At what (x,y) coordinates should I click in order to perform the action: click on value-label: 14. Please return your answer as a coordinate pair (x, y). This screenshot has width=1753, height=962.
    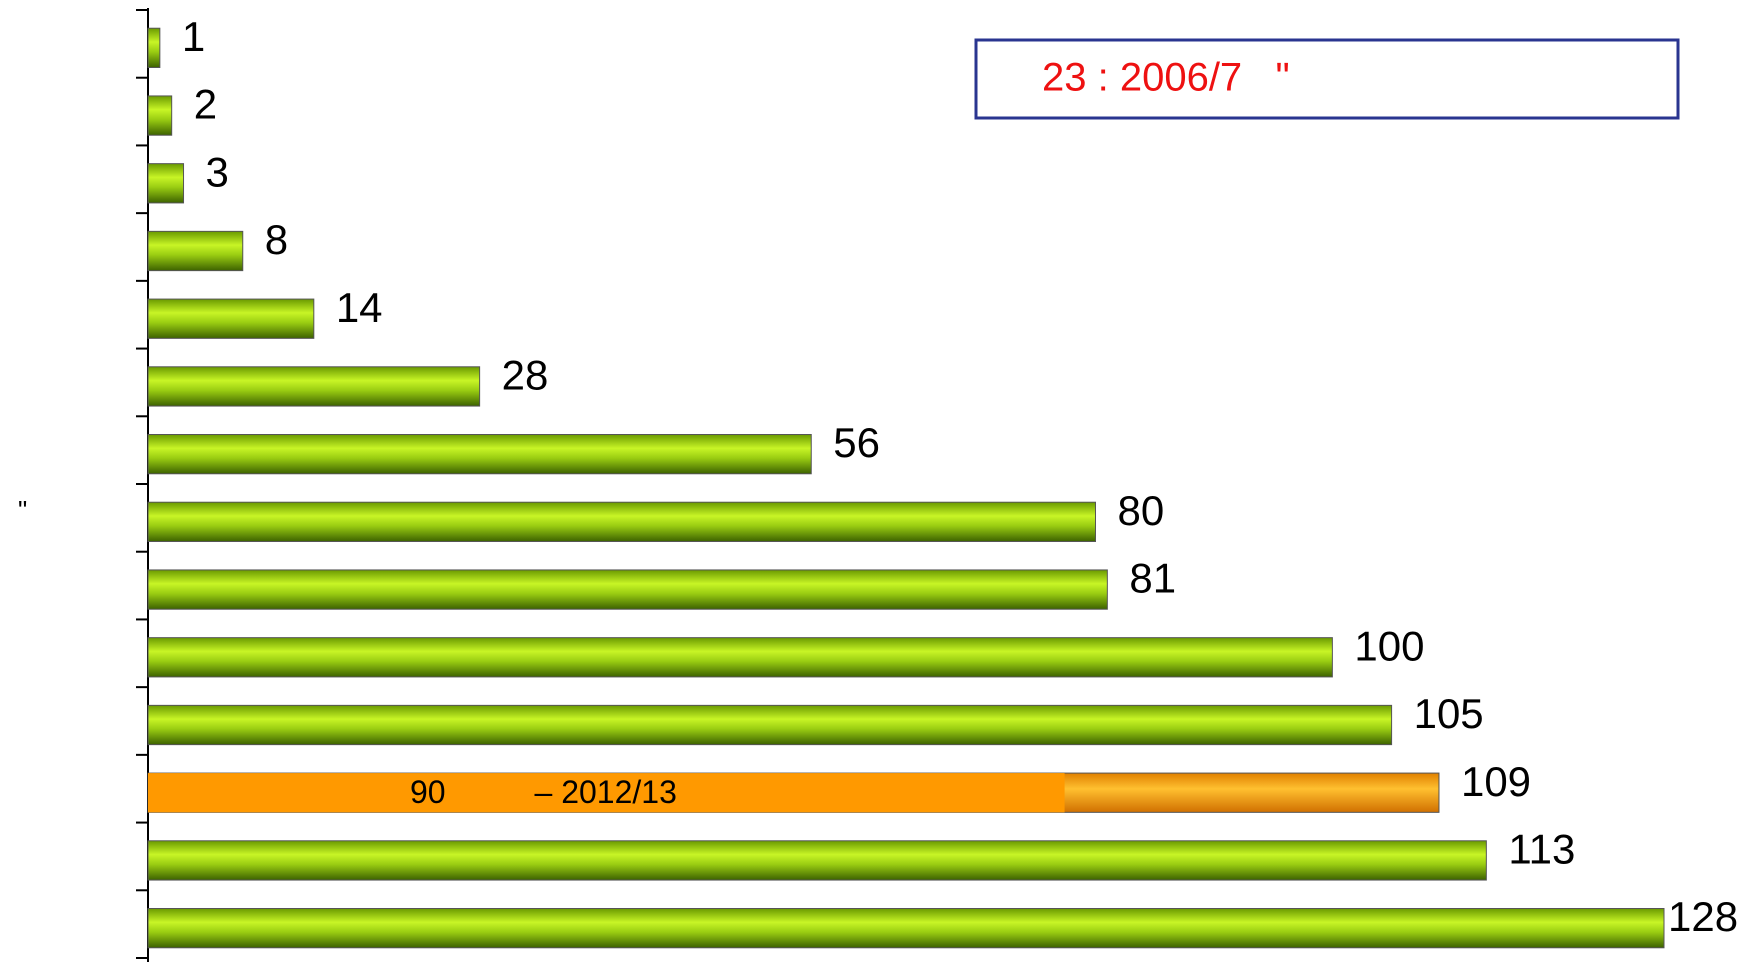
    Looking at the image, I should click on (359, 307).